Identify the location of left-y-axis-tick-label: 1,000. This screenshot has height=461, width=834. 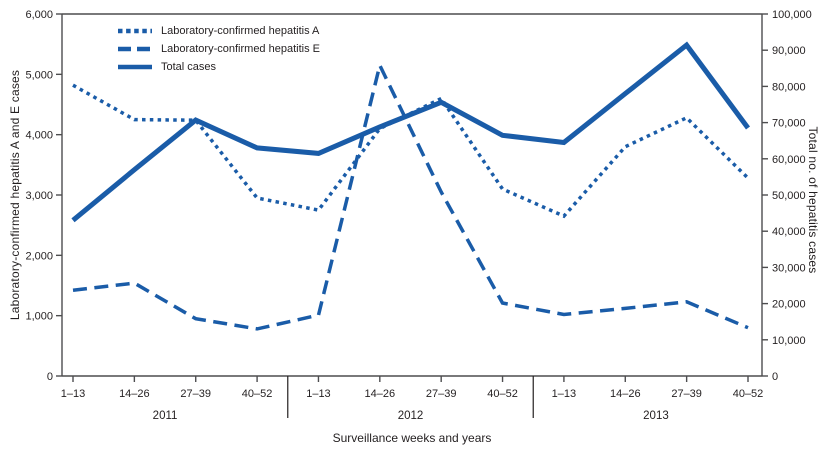
(39, 317).